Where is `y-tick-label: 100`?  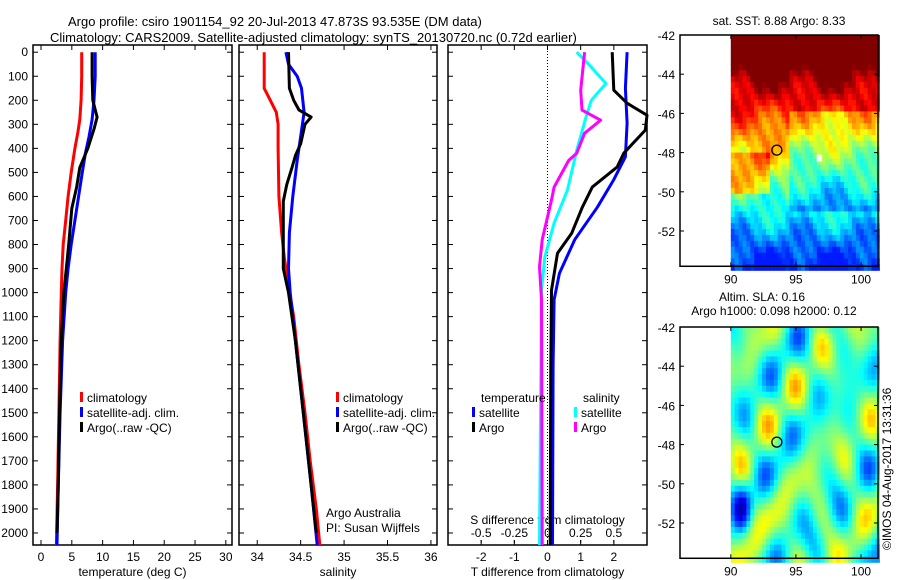 y-tick-label: 100 is located at coordinates (18, 76).